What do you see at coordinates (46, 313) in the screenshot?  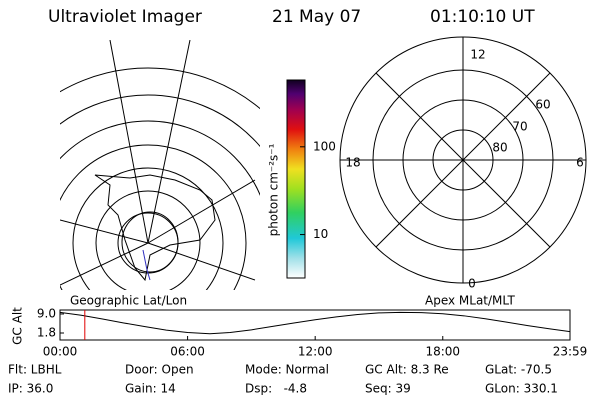 I see `y-tick-label: 9.0` at bounding box center [46, 313].